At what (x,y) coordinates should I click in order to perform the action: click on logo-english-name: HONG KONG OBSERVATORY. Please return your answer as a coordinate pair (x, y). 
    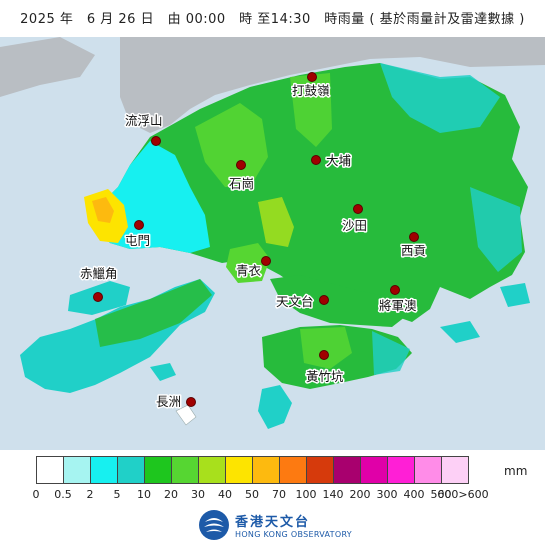
    Looking at the image, I should click on (293, 534).